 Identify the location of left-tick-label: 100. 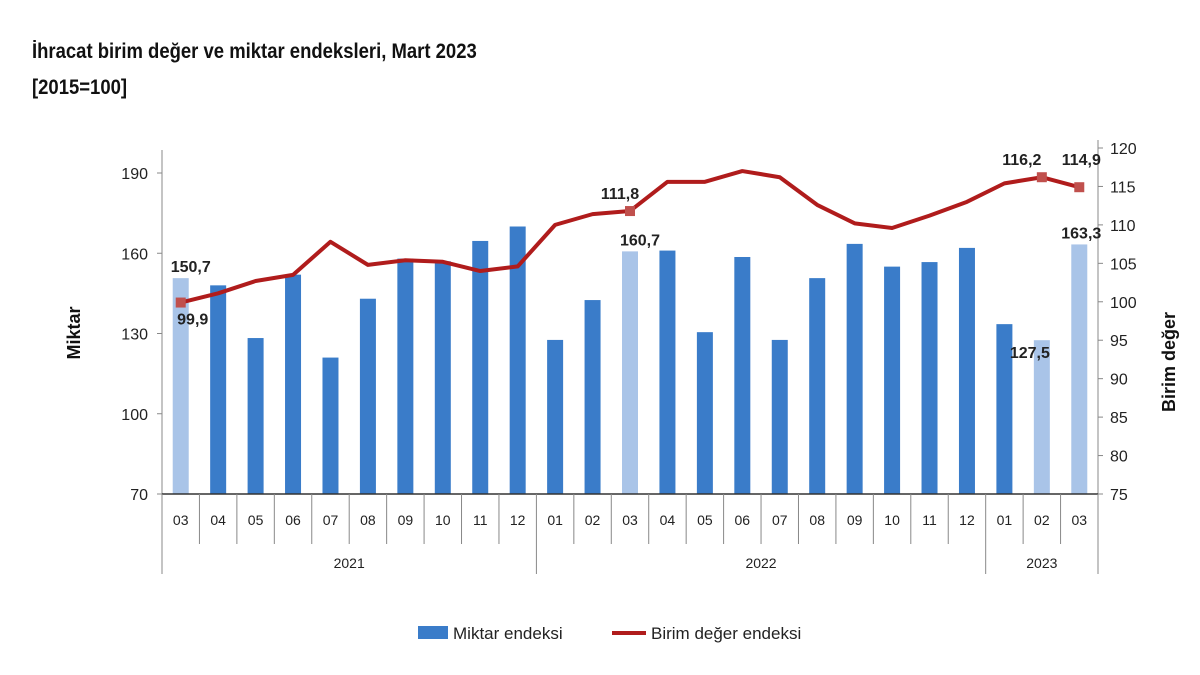
(134, 415).